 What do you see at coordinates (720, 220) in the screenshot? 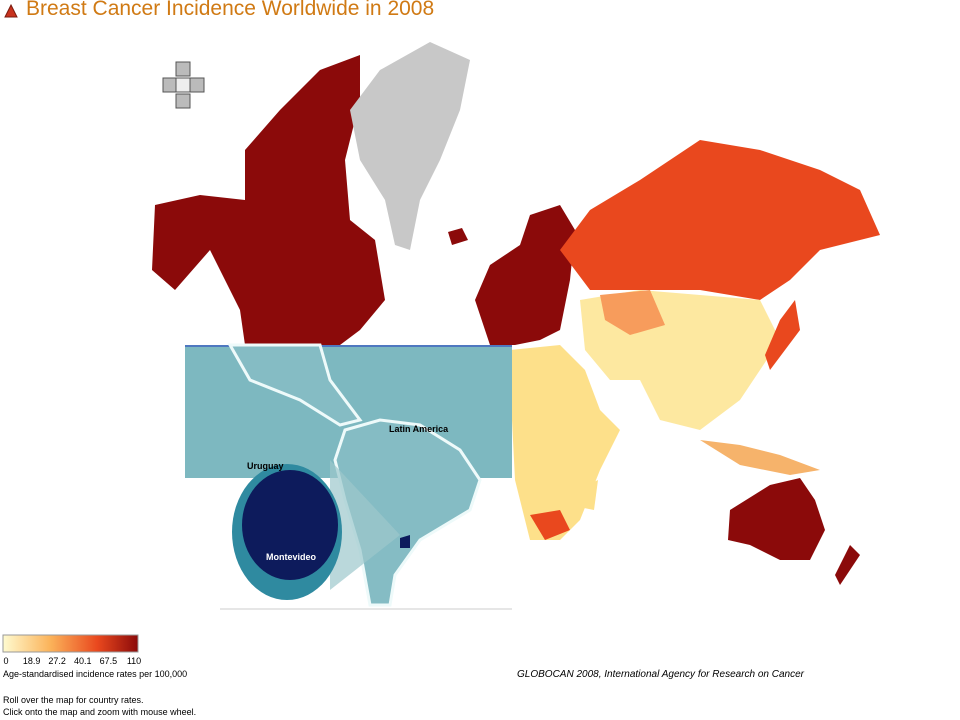
I see `russia` at bounding box center [720, 220].